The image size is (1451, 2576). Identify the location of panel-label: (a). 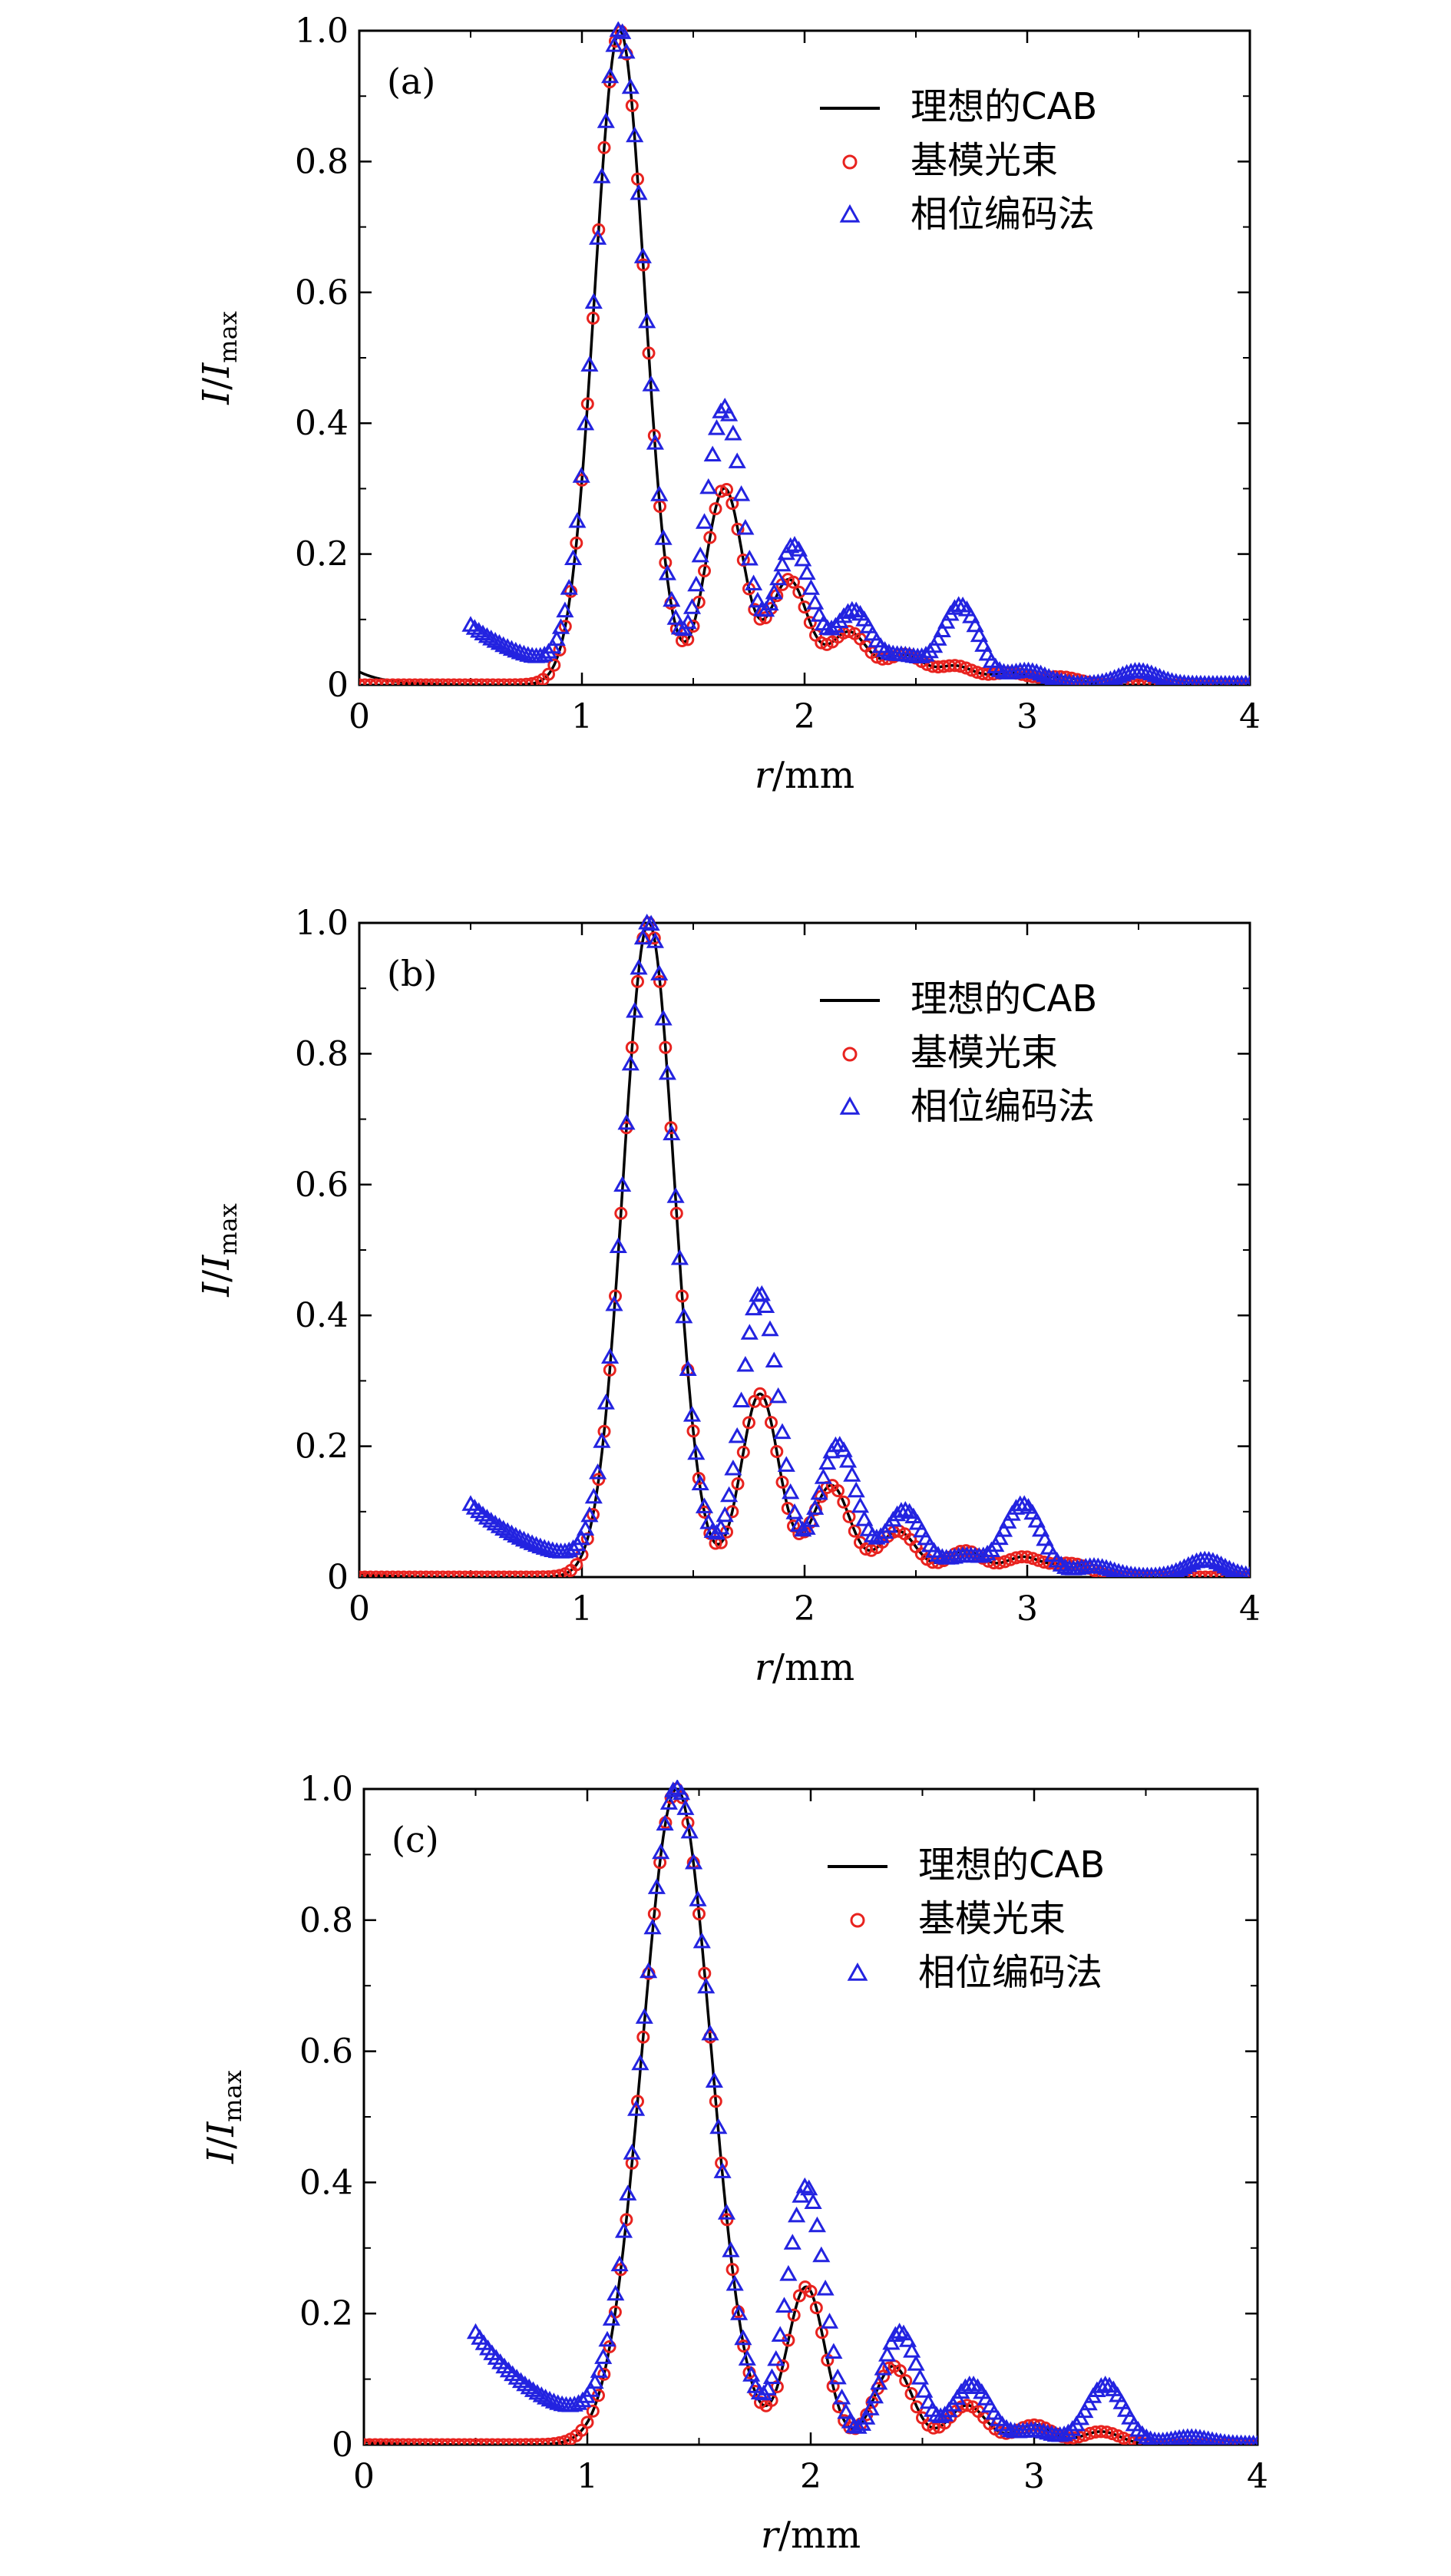
(411, 81).